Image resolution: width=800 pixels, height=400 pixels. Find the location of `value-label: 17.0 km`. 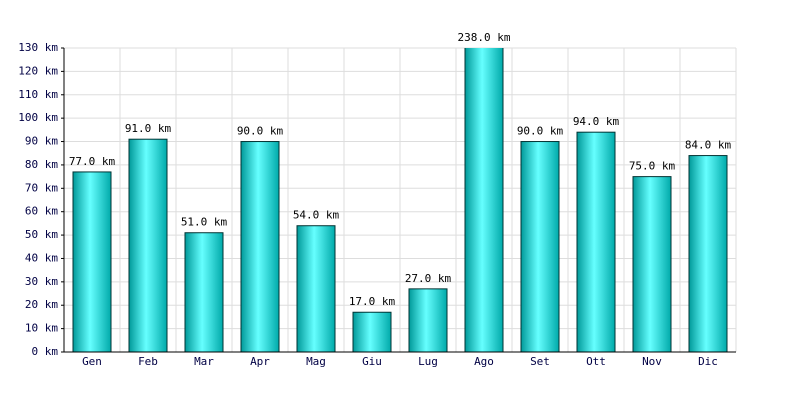

value-label: 17.0 km is located at coordinates (372, 301).